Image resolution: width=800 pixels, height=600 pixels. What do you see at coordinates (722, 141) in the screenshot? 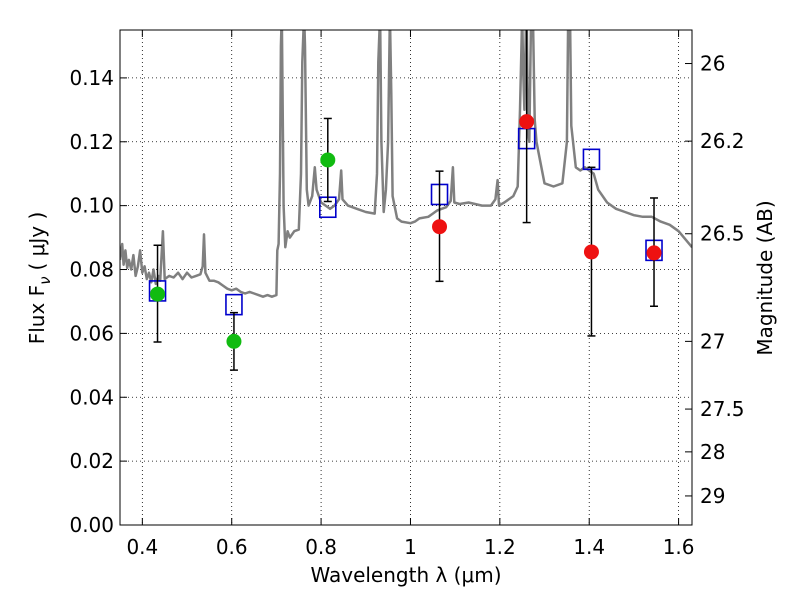
I see `right-tick-label: 26.2` at bounding box center [722, 141].